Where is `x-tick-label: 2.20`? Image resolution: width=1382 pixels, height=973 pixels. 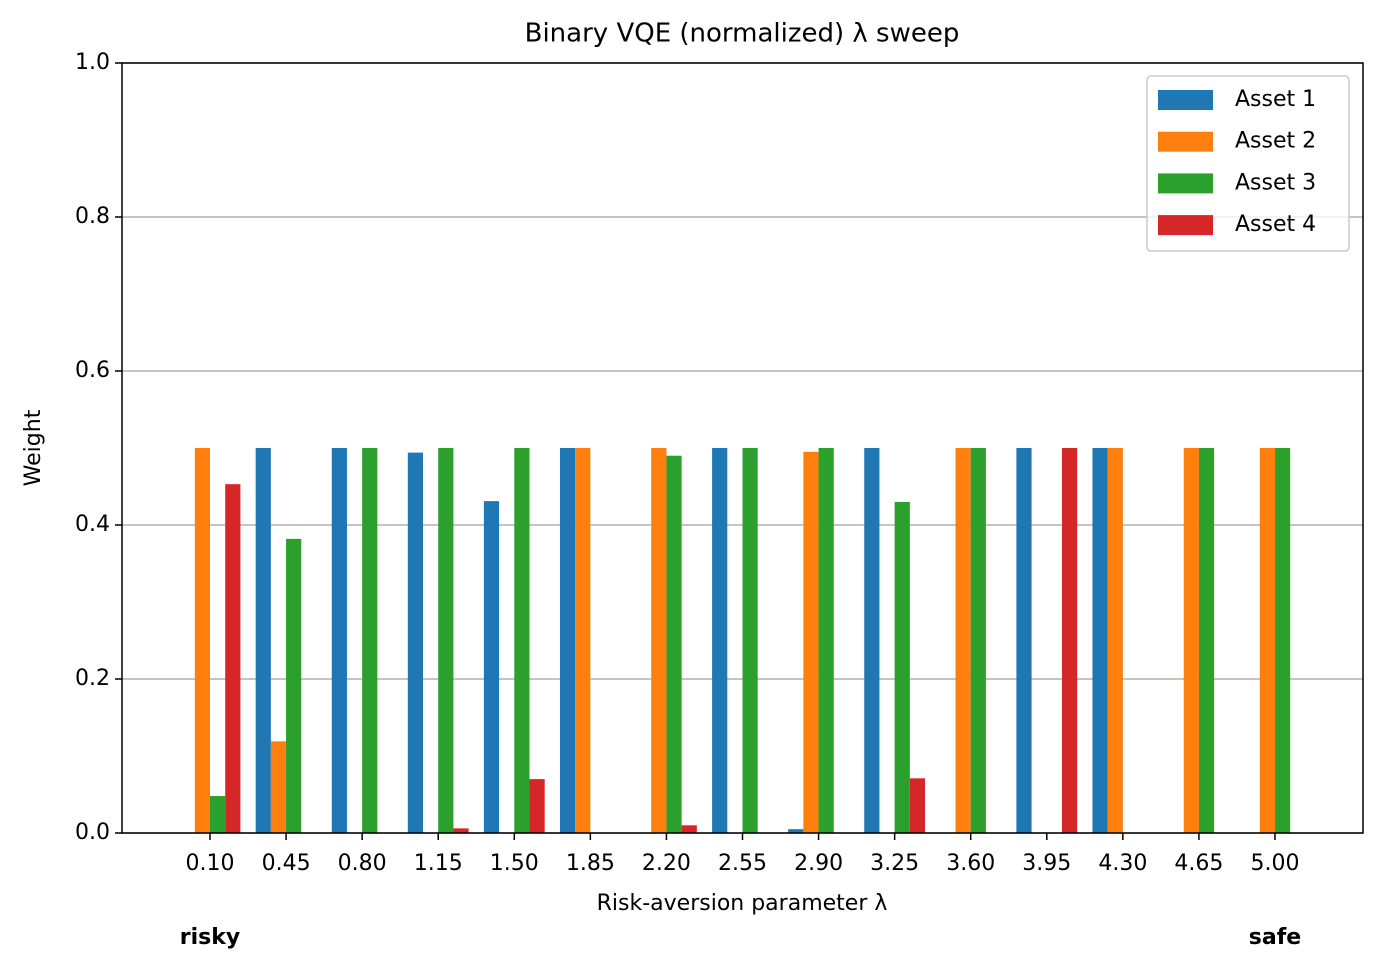
x-tick-label: 2.20 is located at coordinates (666, 863).